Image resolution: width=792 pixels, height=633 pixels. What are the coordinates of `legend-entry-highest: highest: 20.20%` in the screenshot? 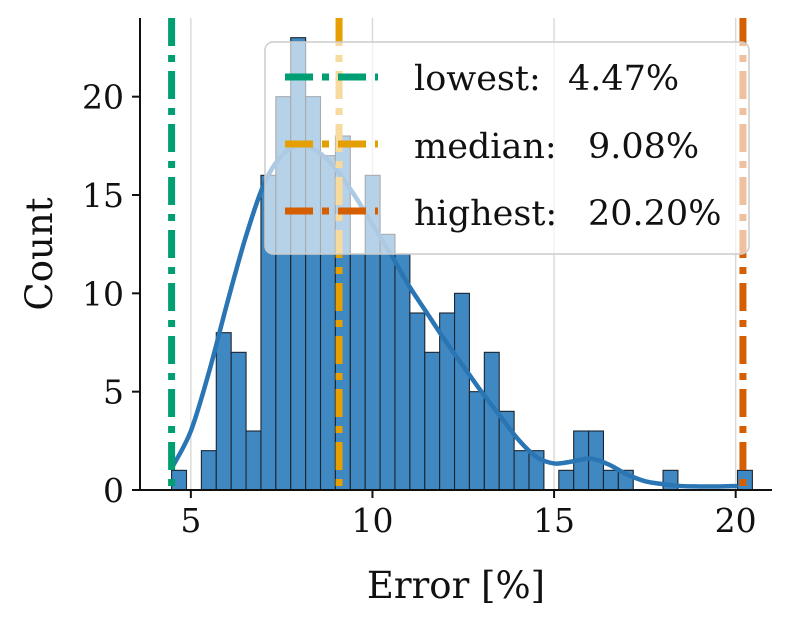 It's located at (503, 214).